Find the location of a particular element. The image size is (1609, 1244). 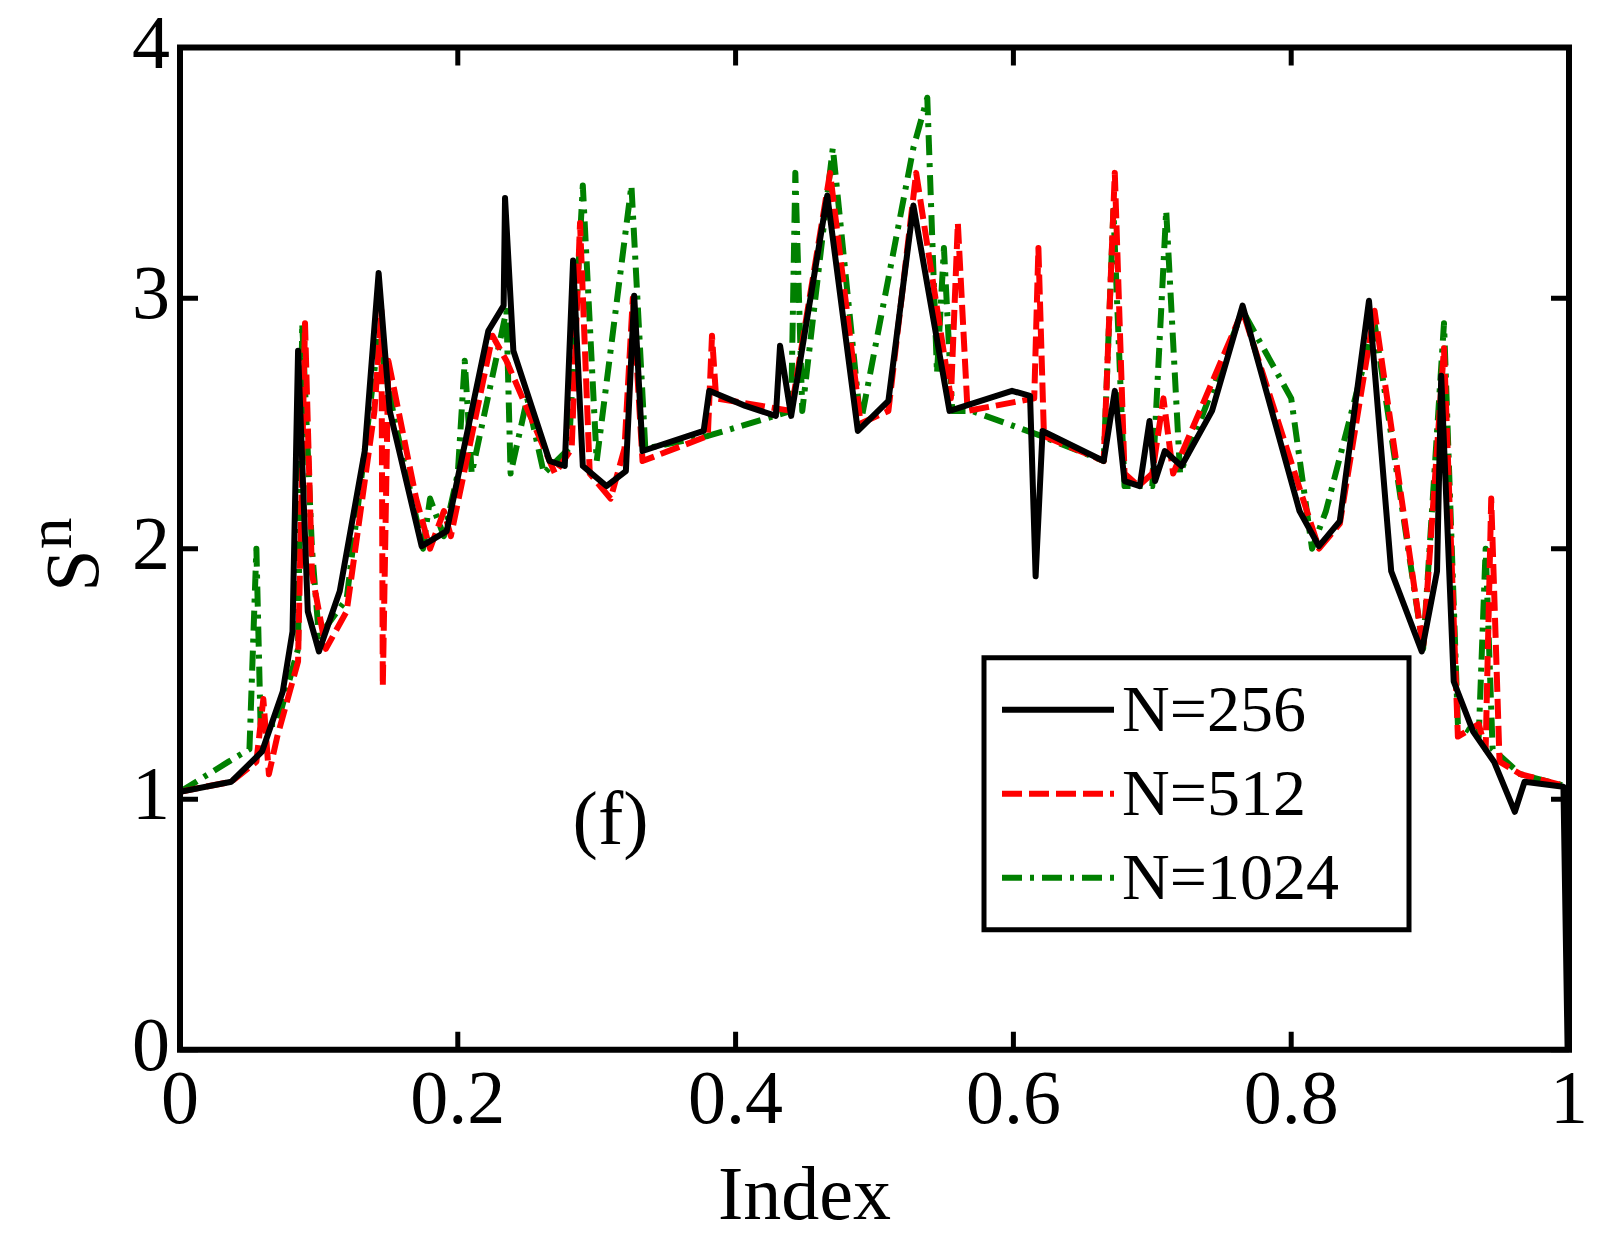

x-tick-label: 0.6 is located at coordinates (1013, 1097).